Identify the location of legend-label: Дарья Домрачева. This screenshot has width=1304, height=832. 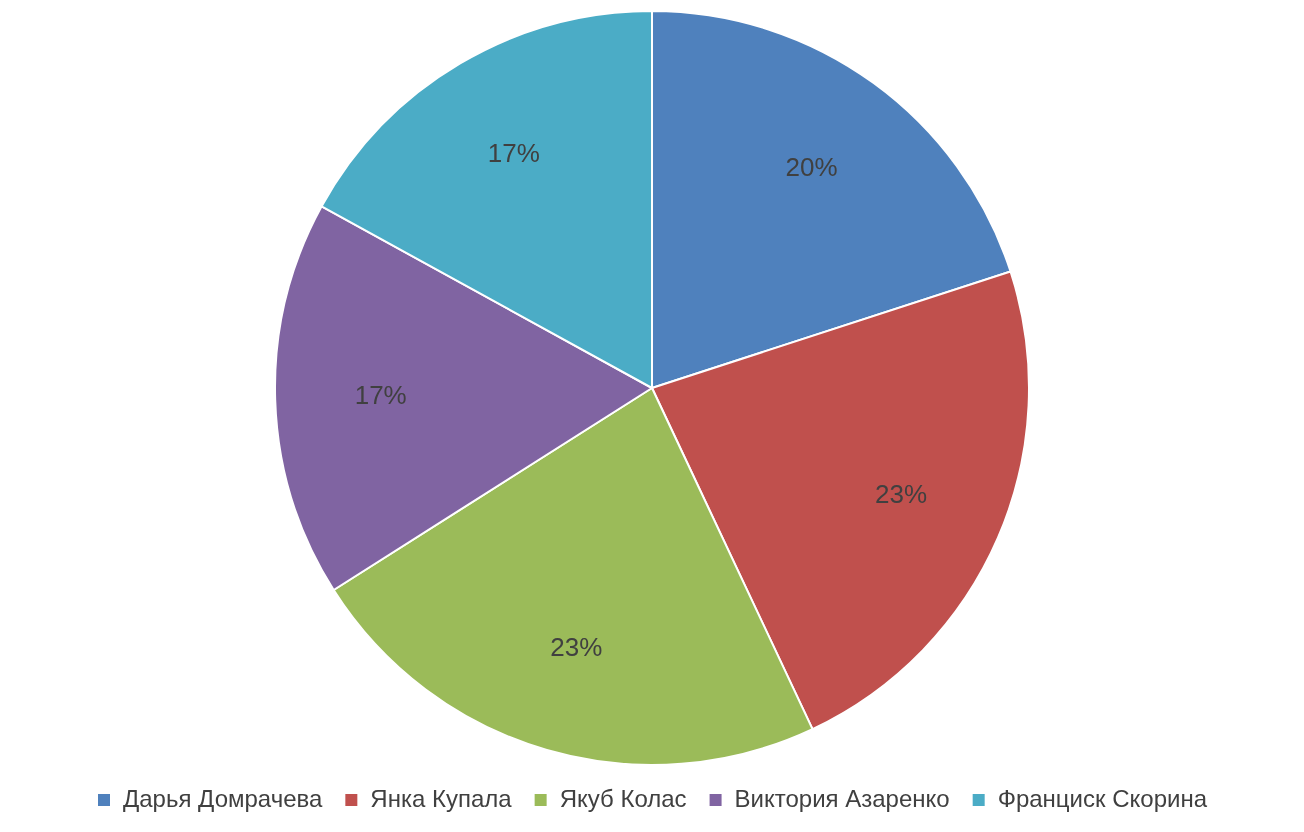
(223, 798).